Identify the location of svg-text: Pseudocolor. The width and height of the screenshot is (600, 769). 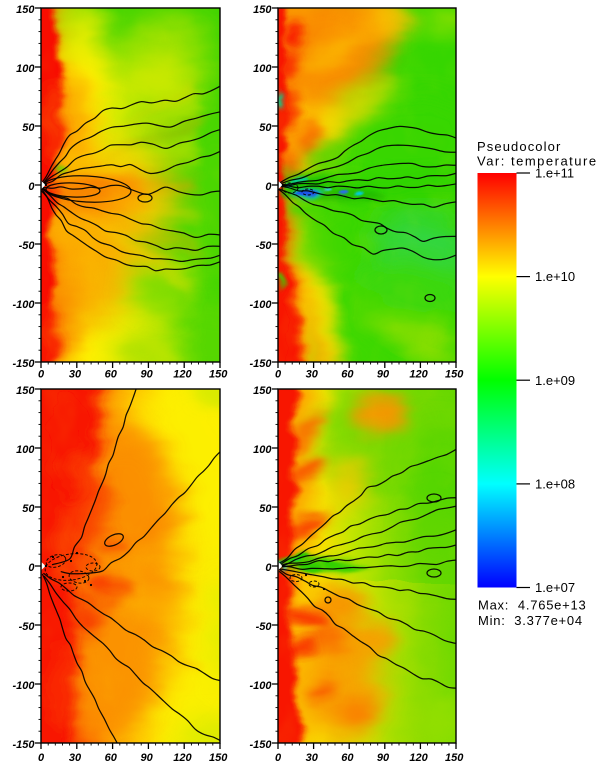
(519, 146).